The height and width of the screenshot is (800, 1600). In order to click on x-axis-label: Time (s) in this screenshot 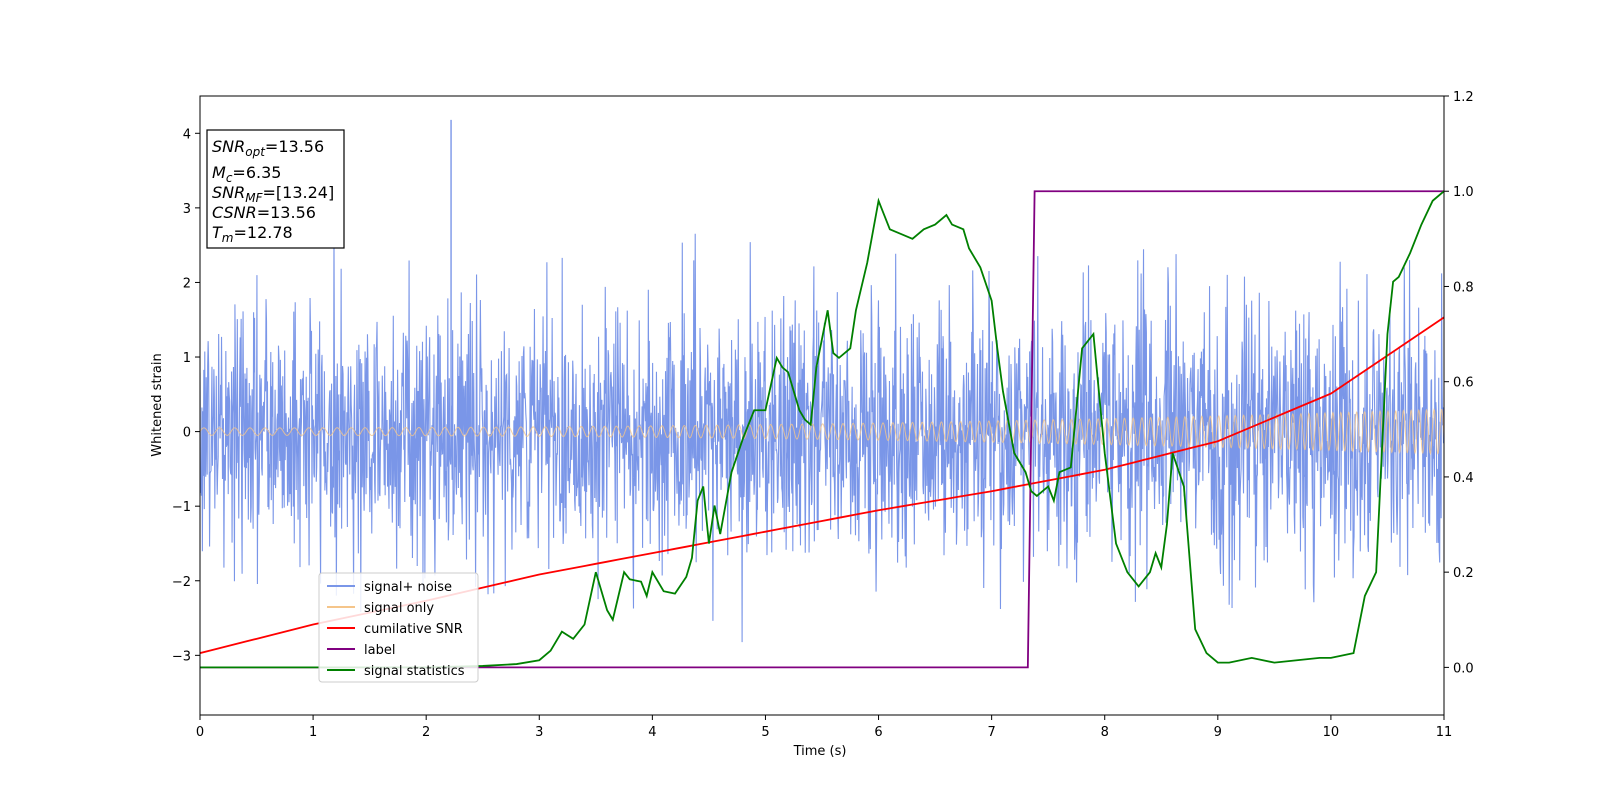, I will do `click(820, 751)`.